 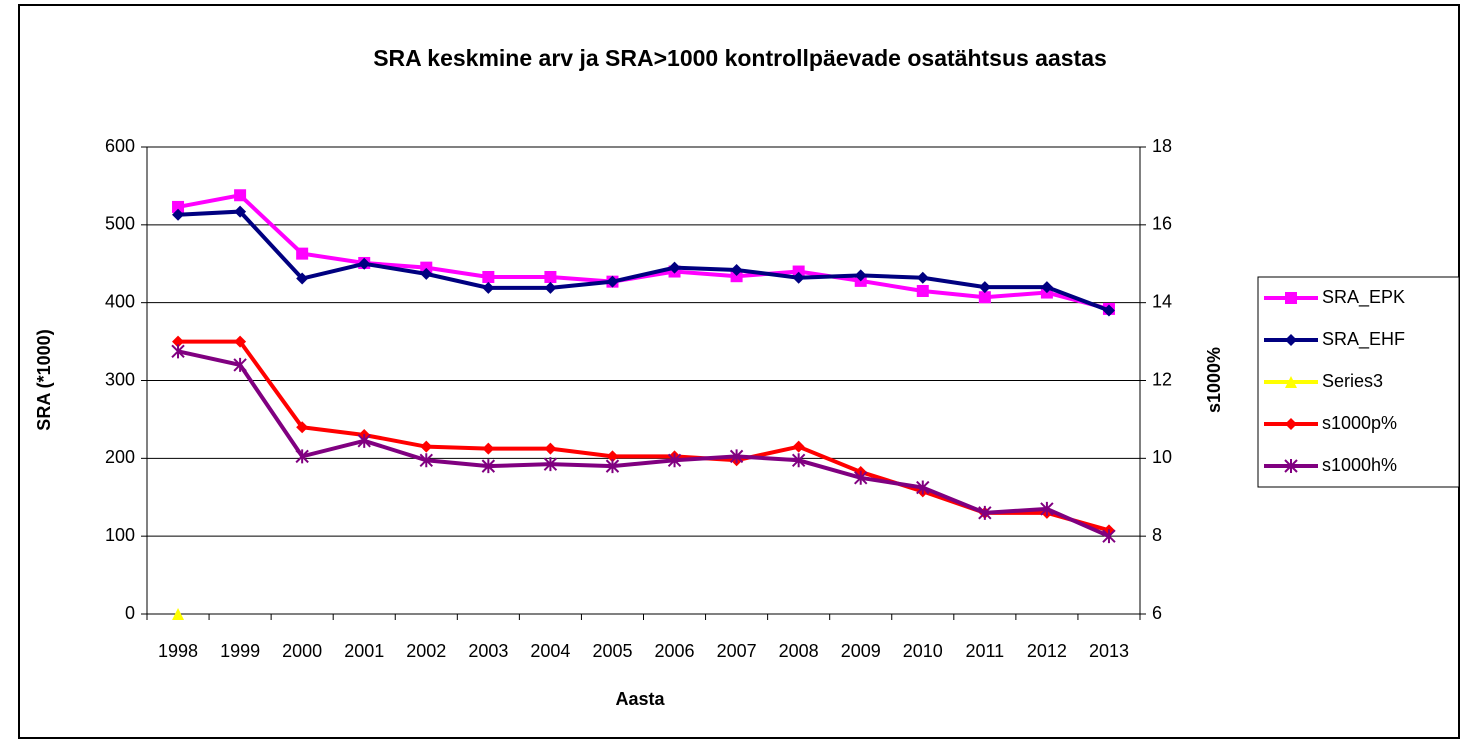 What do you see at coordinates (120, 224) in the screenshot?
I see `y-tick-label: 500` at bounding box center [120, 224].